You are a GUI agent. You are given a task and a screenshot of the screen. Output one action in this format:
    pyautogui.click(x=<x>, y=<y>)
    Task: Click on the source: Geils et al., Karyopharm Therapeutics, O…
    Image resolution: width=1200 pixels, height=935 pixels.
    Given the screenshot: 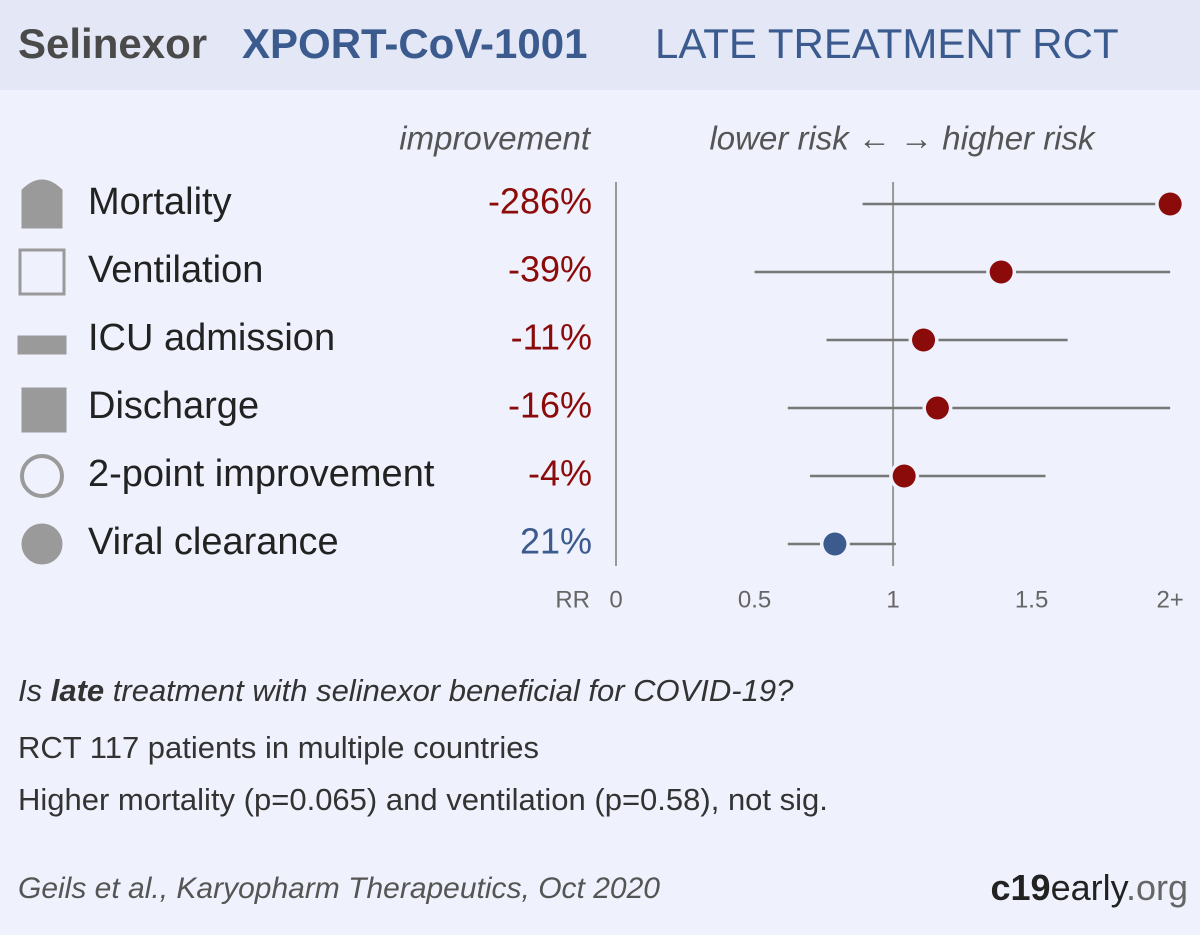 What is the action you would take?
    pyautogui.click(x=339, y=888)
    